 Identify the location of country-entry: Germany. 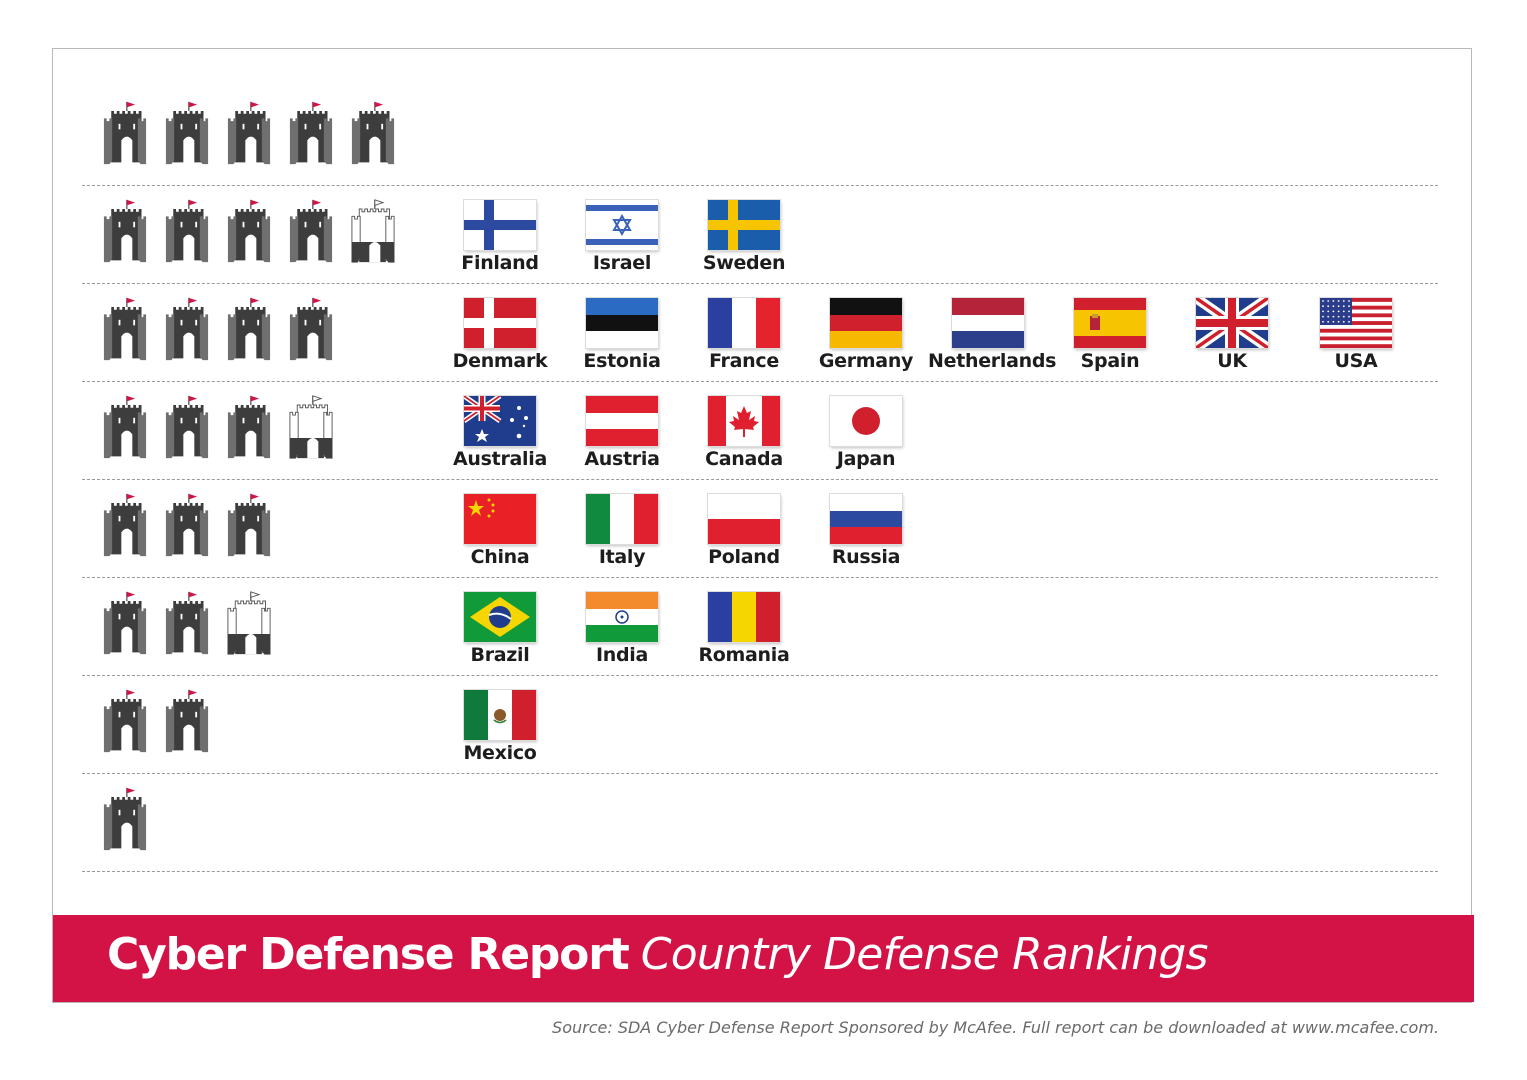
(866, 338).